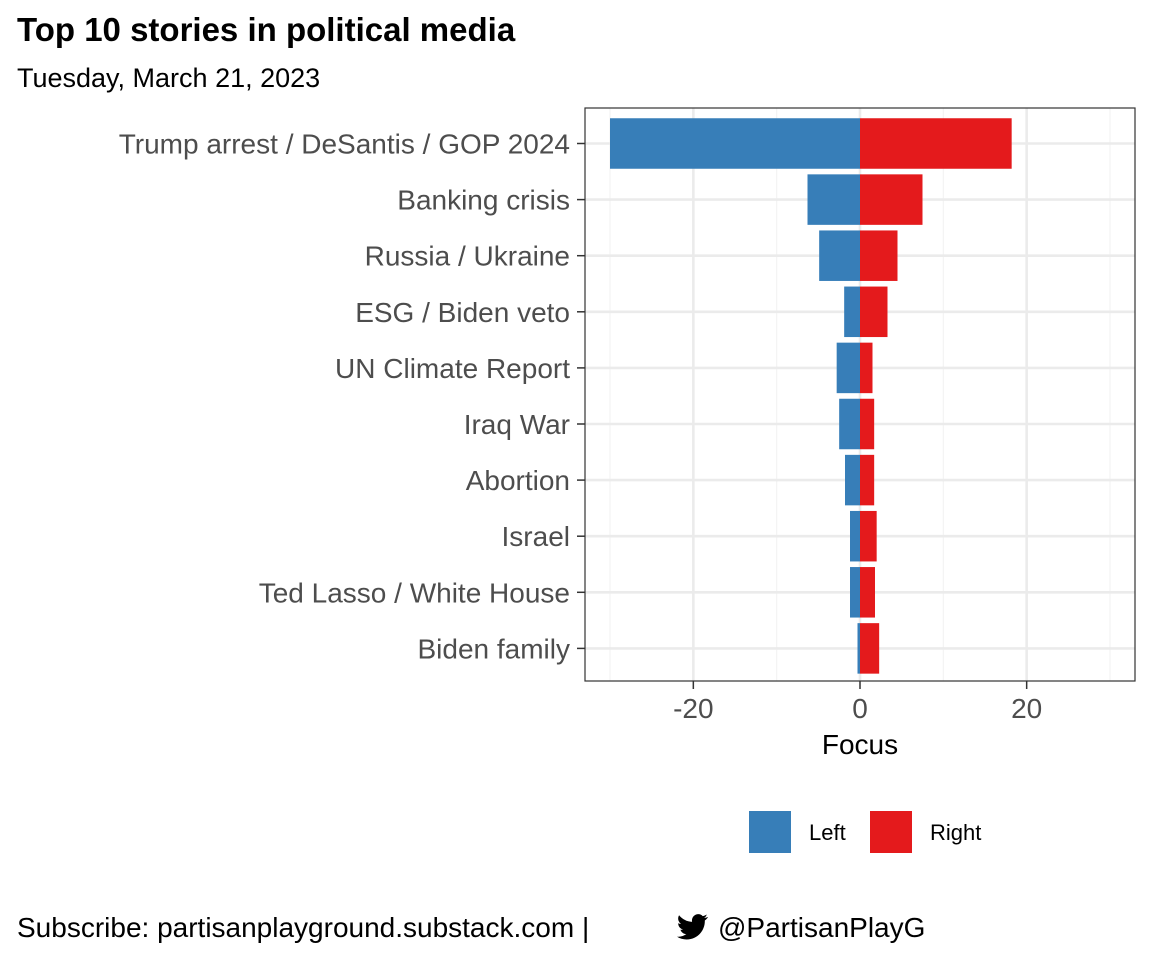  I want to click on y-tick-label: Trump arrest / DeSantis / GOP 2024, so click(344, 144).